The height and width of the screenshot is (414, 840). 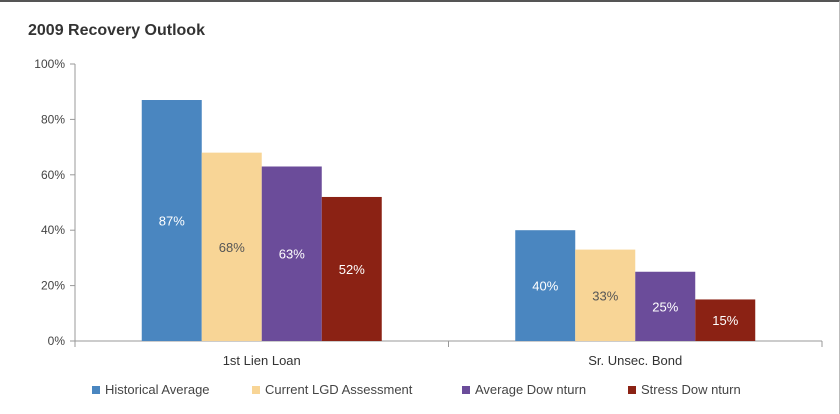 I want to click on data-label: 33%, so click(x=605, y=295).